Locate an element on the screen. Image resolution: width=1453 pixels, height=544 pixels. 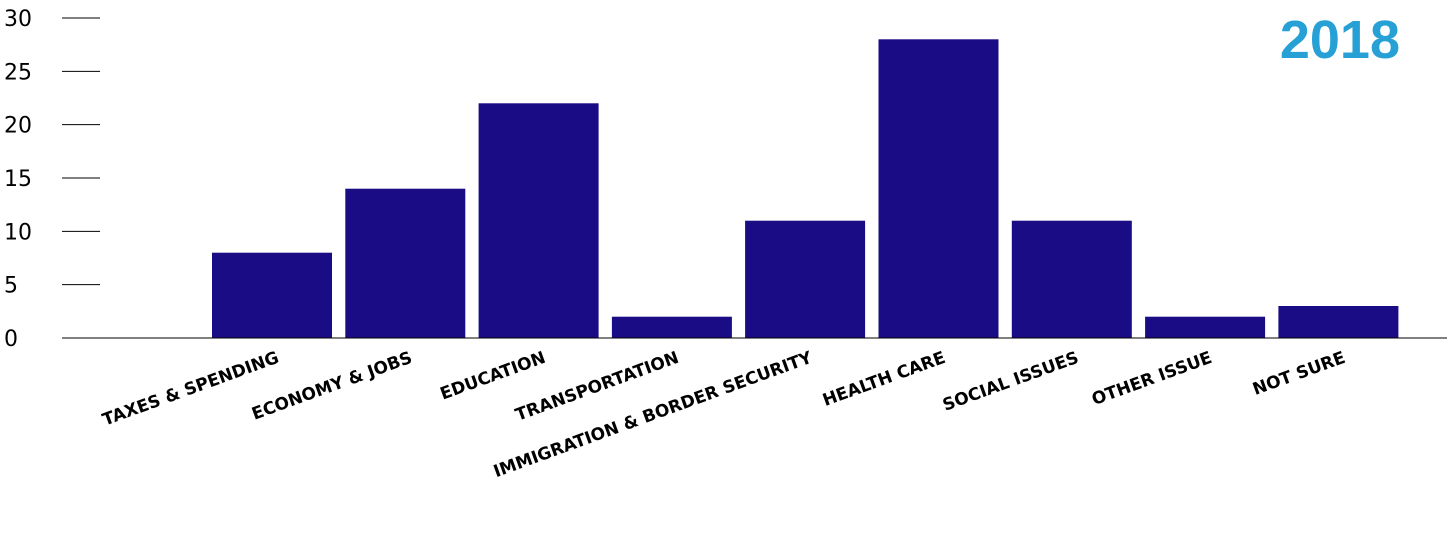
bar-not-sure is located at coordinates (1338, 322).